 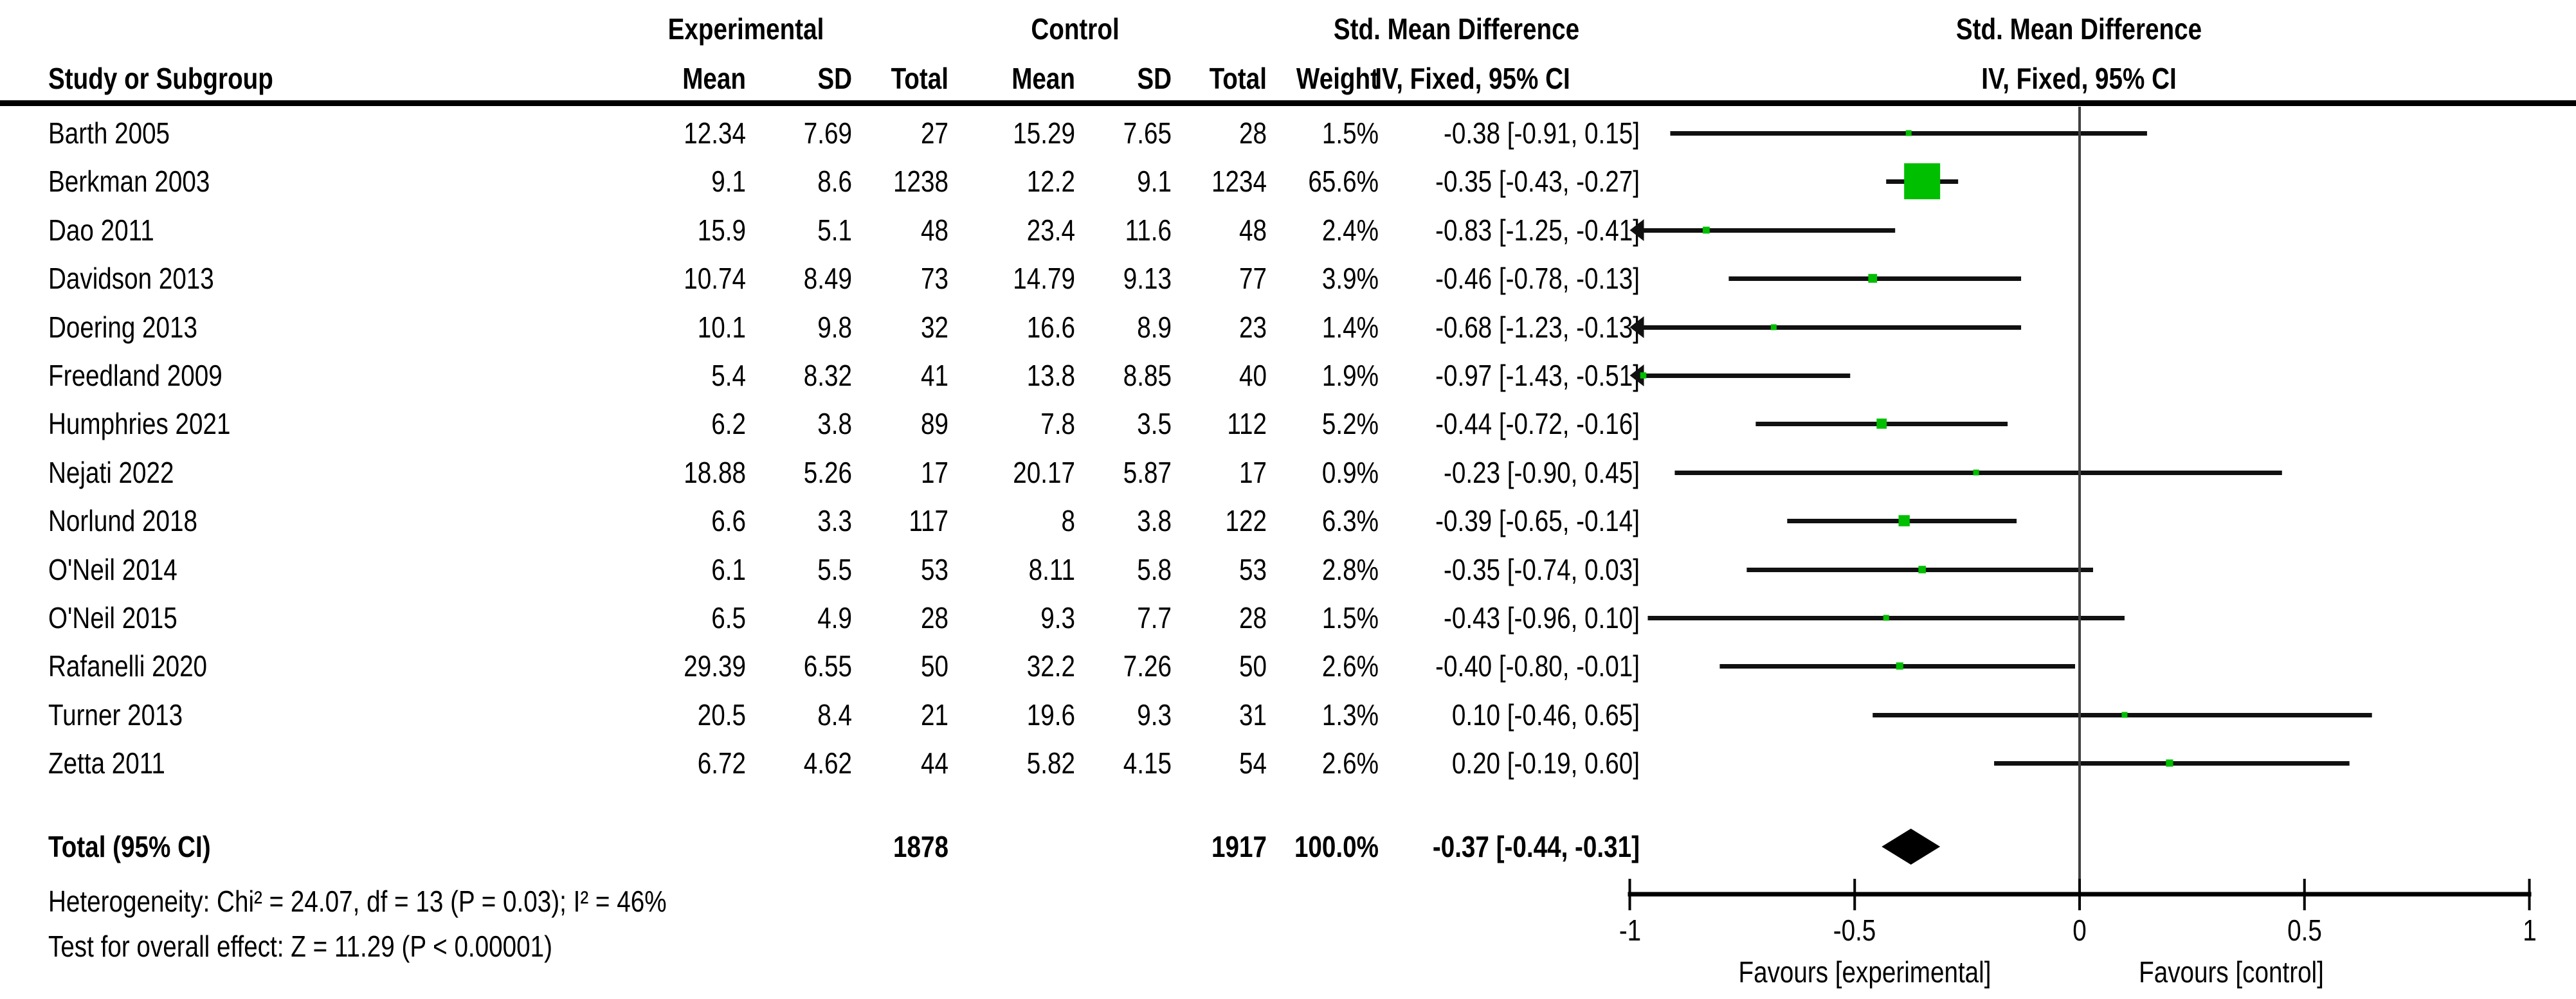 What do you see at coordinates (934, 473) in the screenshot?
I see `exp-total: 17` at bounding box center [934, 473].